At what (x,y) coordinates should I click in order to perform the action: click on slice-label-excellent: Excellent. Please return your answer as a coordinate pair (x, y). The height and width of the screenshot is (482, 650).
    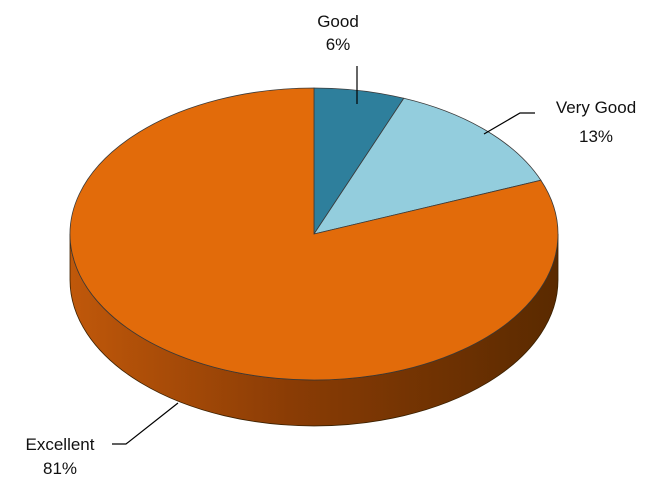
    Looking at the image, I should click on (60, 444).